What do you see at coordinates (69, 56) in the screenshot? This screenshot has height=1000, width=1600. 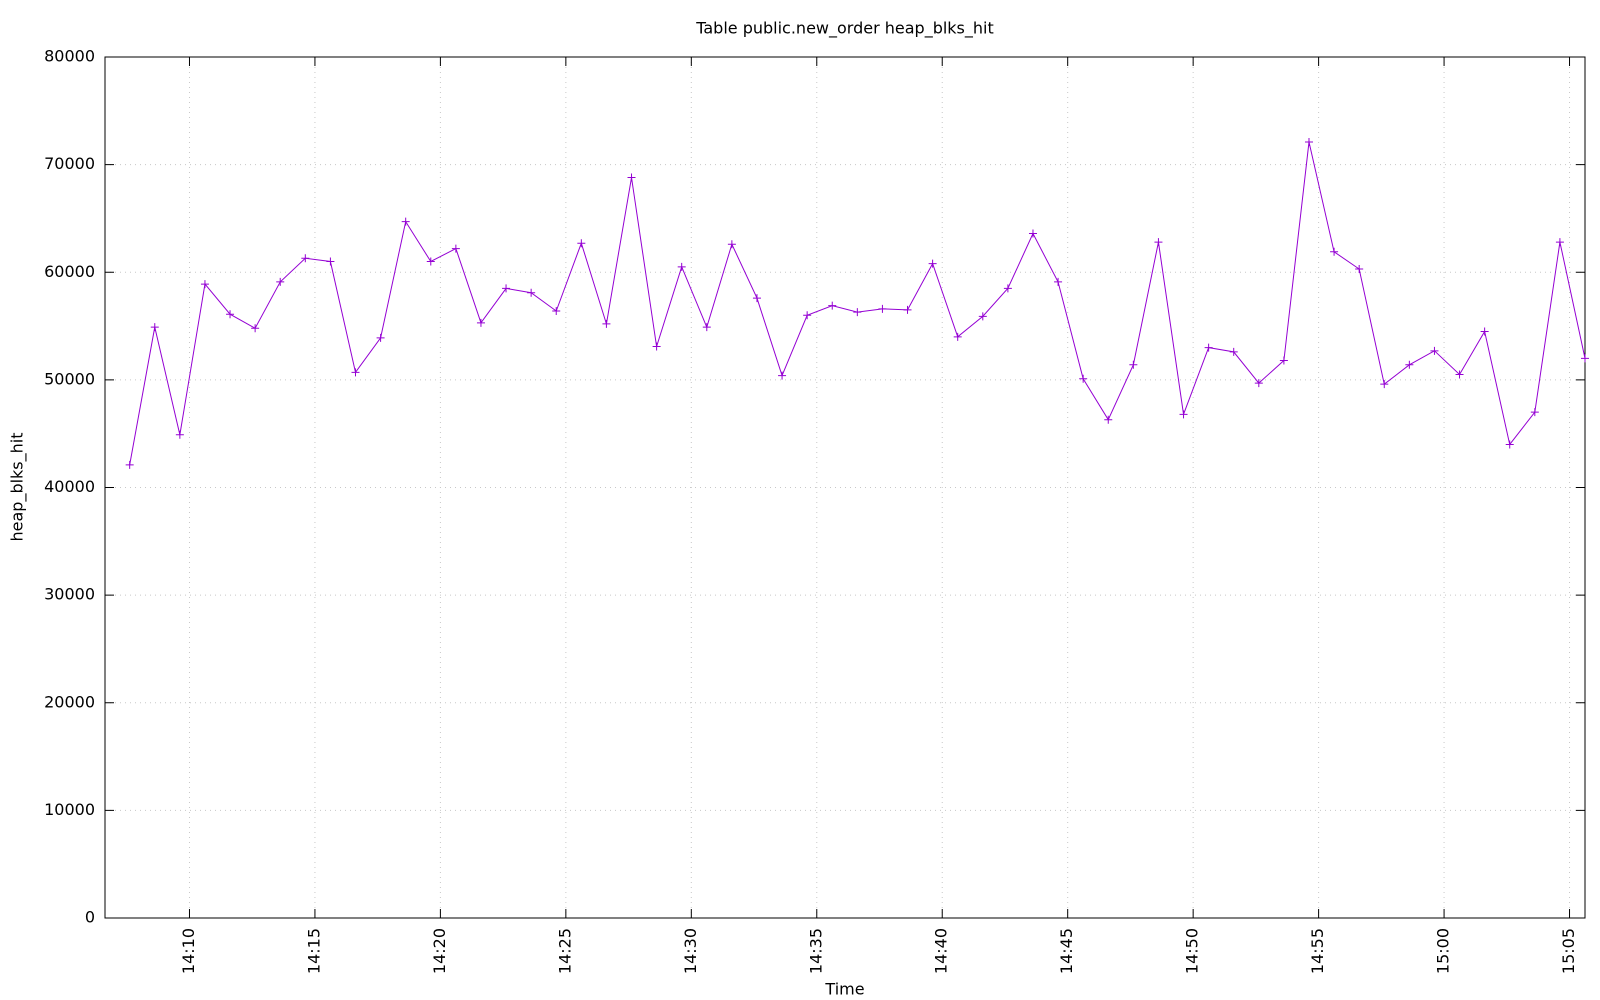 I see `y-tick-label: 80000` at bounding box center [69, 56].